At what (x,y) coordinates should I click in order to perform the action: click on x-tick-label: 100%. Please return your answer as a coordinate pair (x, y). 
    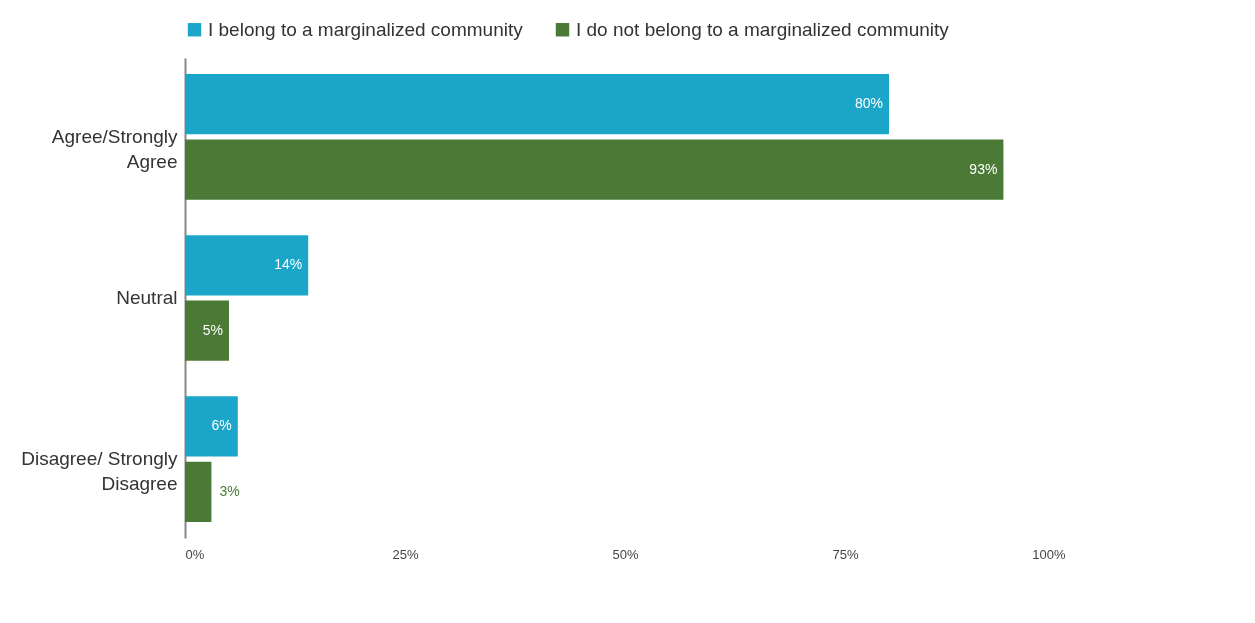
    Looking at the image, I should click on (1049, 554).